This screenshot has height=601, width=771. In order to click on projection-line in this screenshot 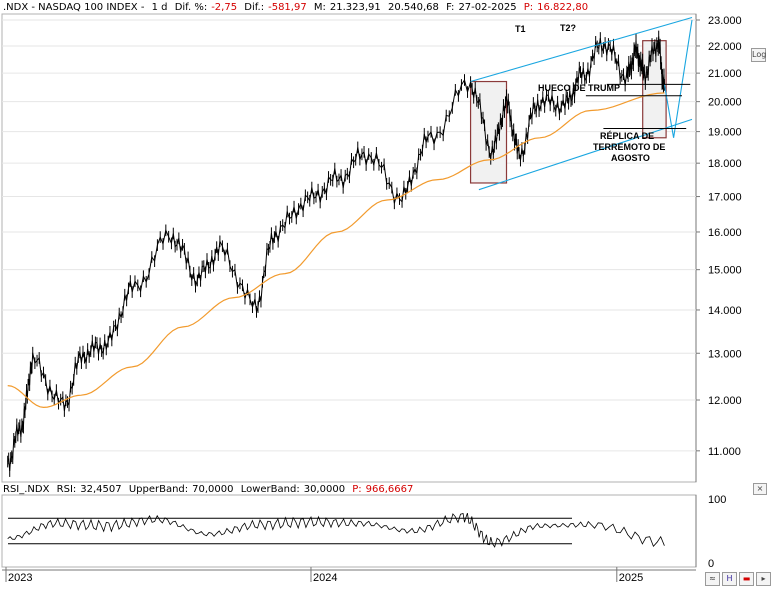, I will do `click(678, 78)`.